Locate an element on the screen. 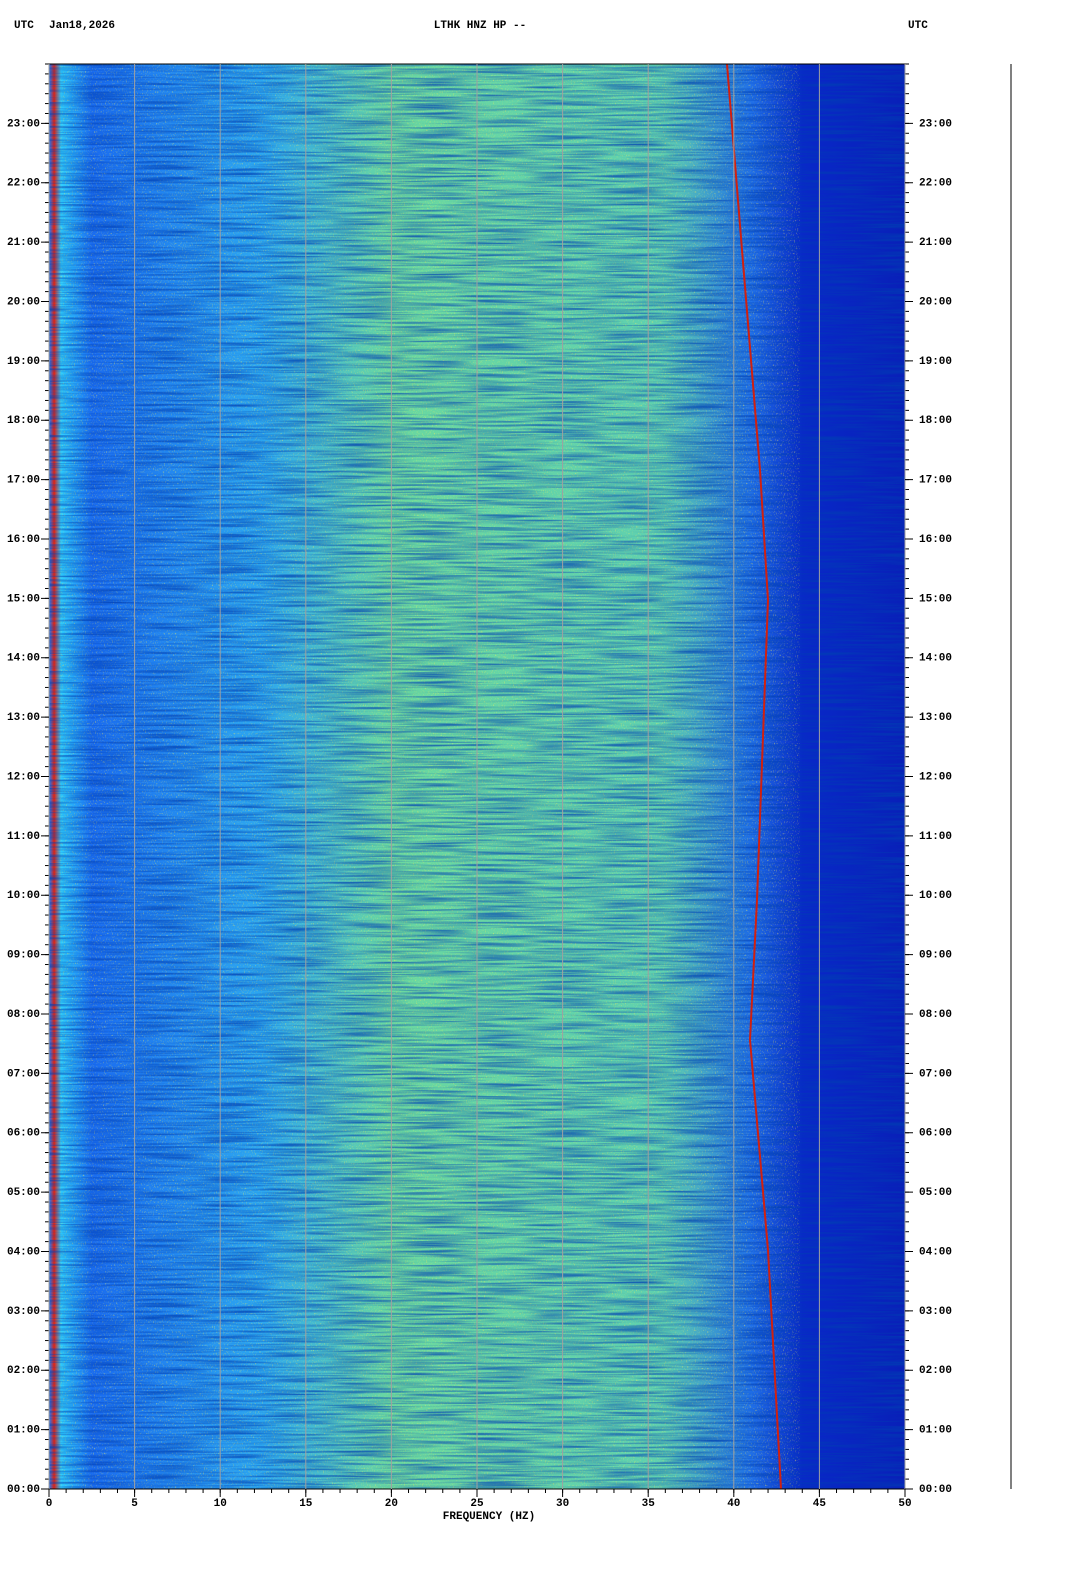 This screenshot has height=1584, width=1066. x-tick-label: 25 is located at coordinates (477, 1504).